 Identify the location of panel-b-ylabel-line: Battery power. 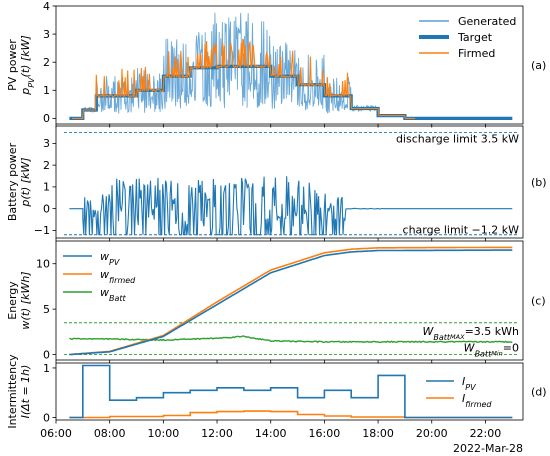
(12, 181).